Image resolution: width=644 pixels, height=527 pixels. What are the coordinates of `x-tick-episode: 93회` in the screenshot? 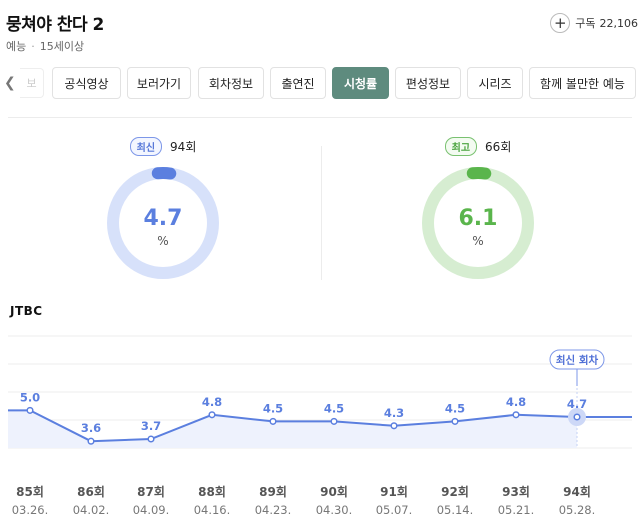 It's located at (516, 491).